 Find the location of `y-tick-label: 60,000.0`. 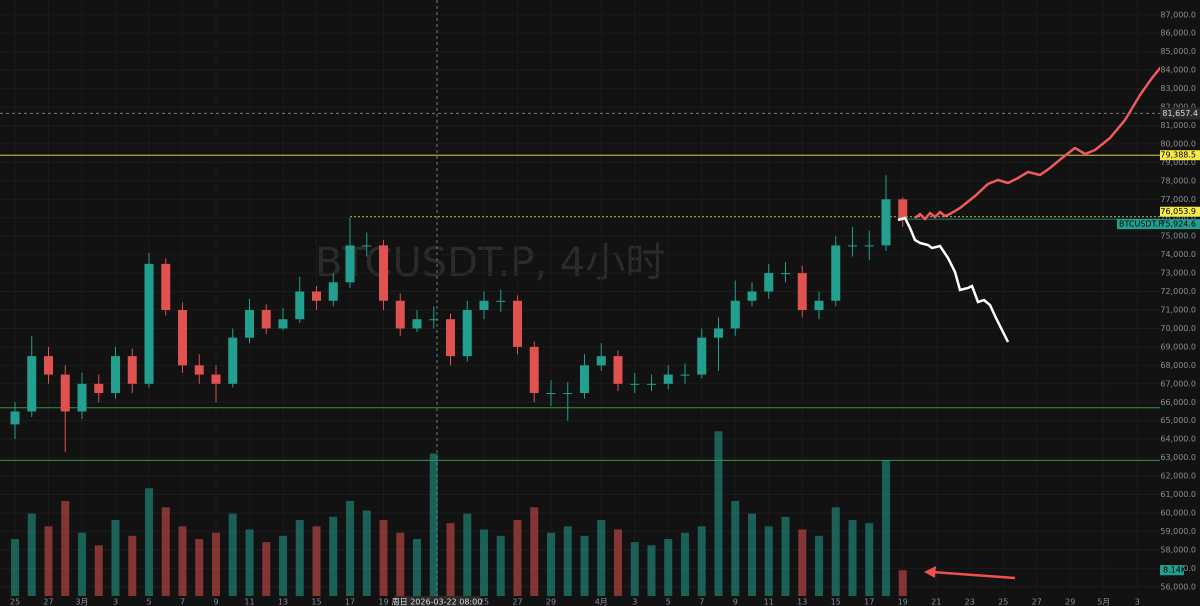

y-tick-label: 60,000.0 is located at coordinates (1178, 512).